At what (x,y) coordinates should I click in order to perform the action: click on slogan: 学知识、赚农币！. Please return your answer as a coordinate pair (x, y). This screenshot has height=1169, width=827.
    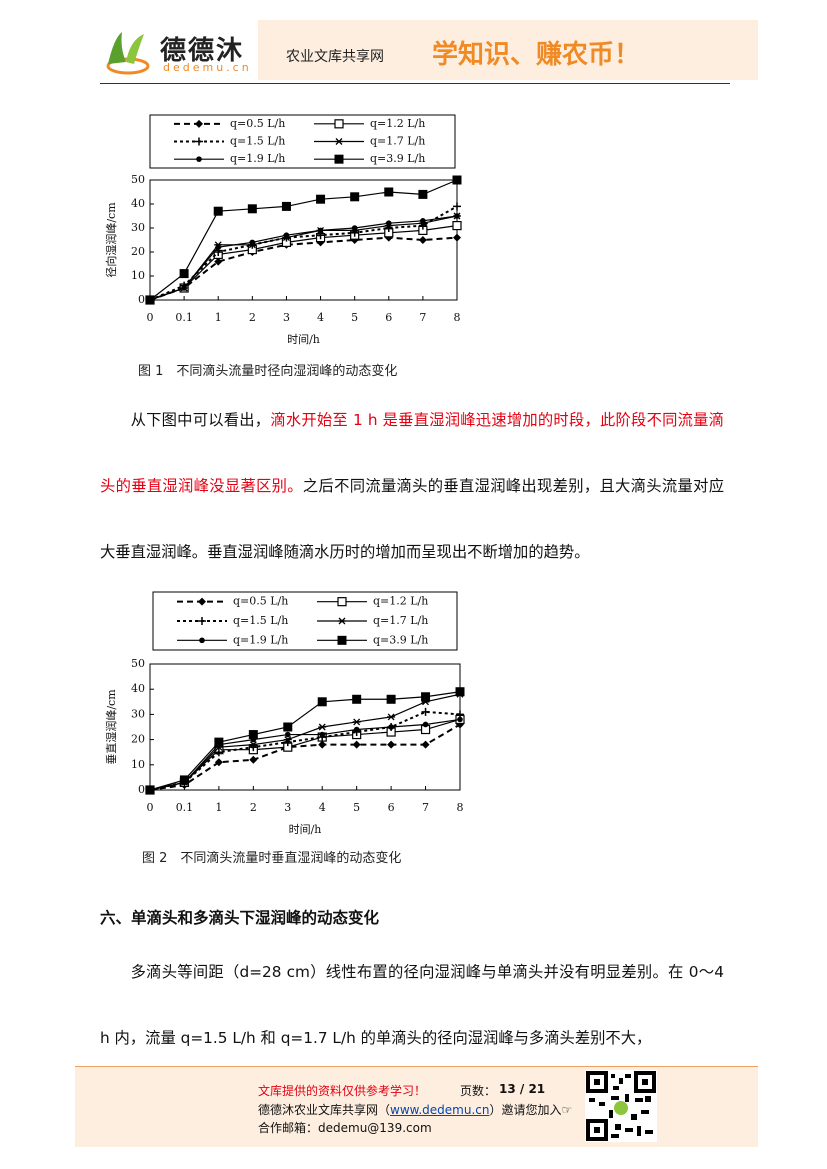
    Looking at the image, I should click on (536, 55).